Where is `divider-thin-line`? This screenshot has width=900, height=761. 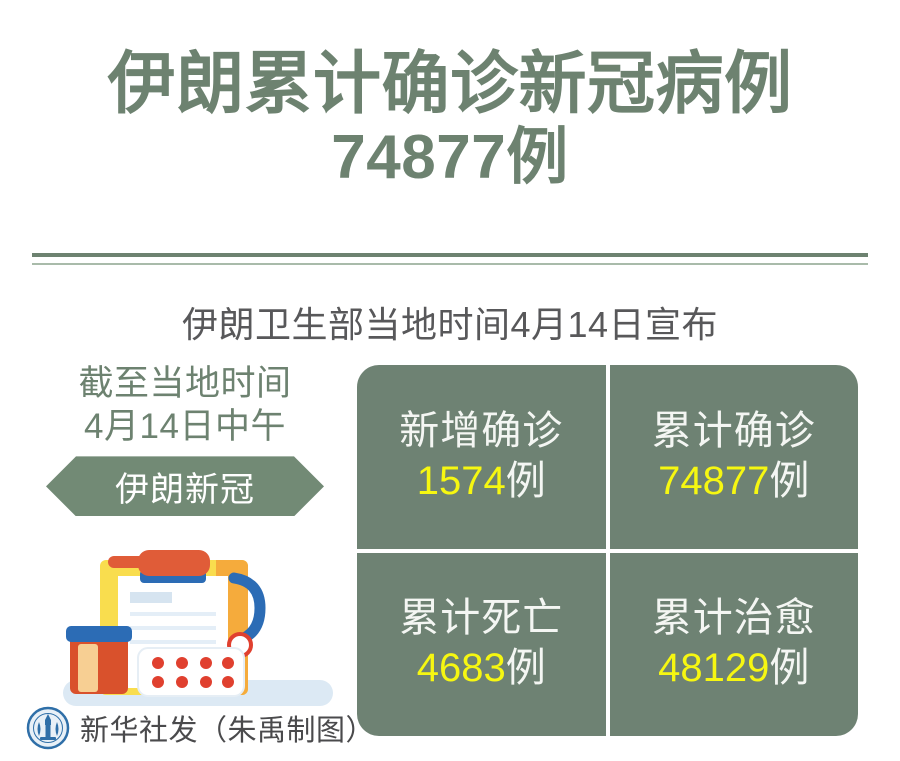 divider-thin-line is located at coordinates (450, 264).